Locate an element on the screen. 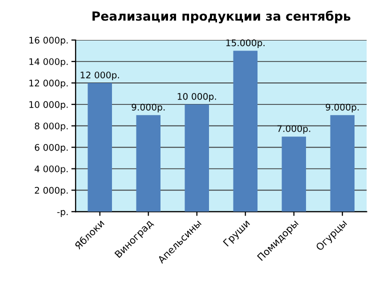 This screenshot has width=378, height=286. data-label: 12 000р. is located at coordinates (99, 76).